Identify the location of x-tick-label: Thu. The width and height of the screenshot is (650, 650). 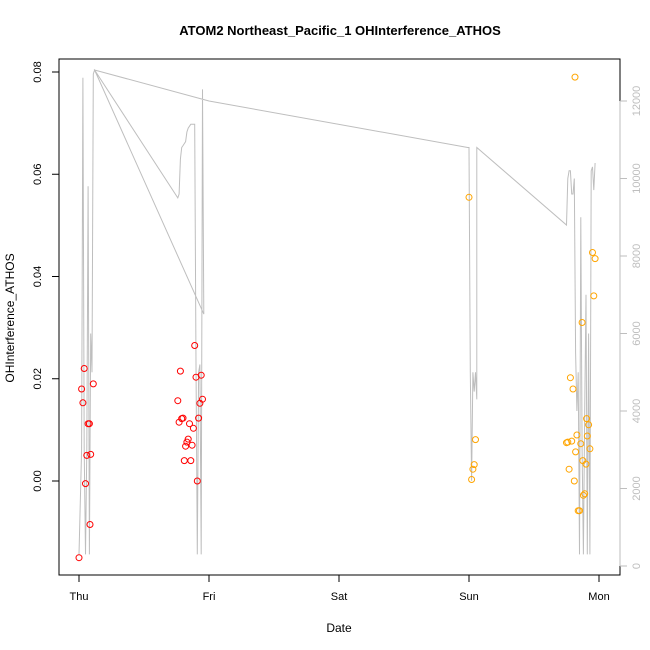
(79, 597).